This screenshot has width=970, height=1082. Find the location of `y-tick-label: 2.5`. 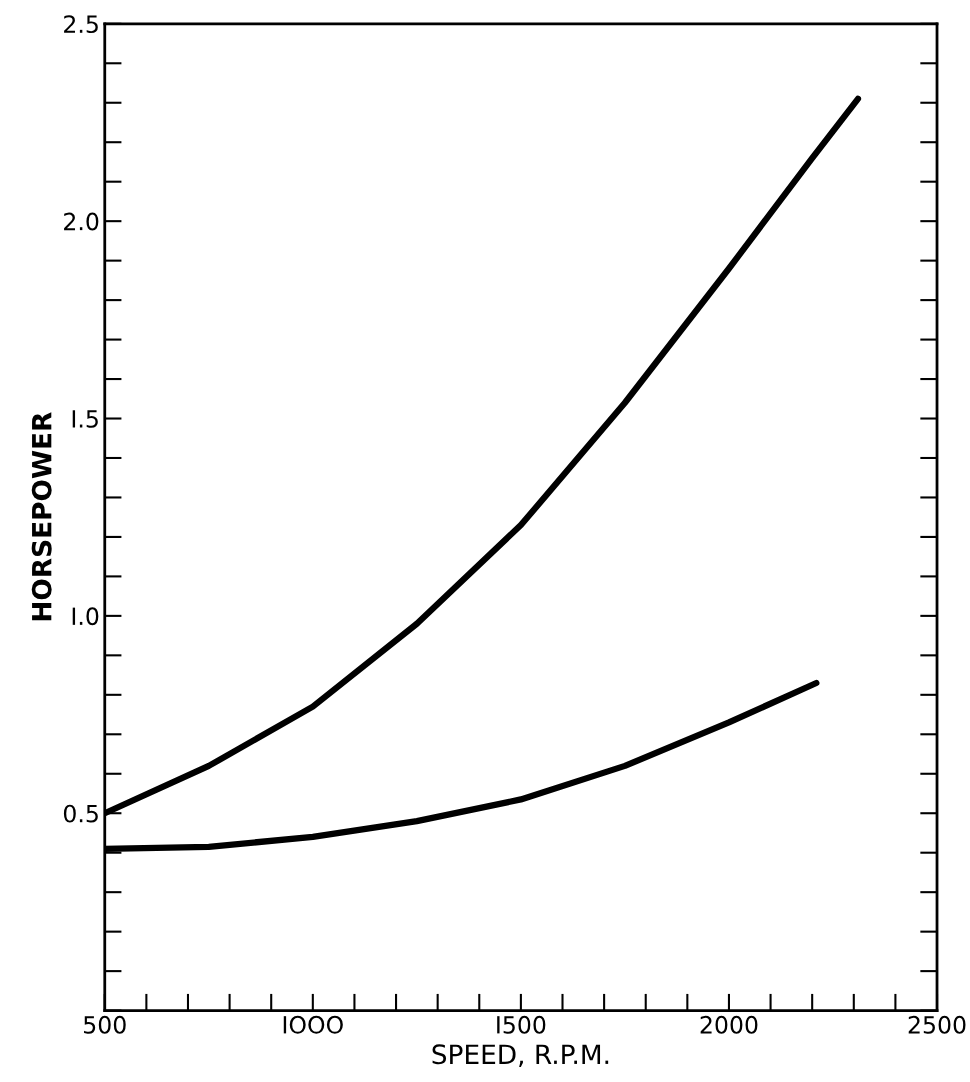

y-tick-label: 2.5 is located at coordinates (81, 24).